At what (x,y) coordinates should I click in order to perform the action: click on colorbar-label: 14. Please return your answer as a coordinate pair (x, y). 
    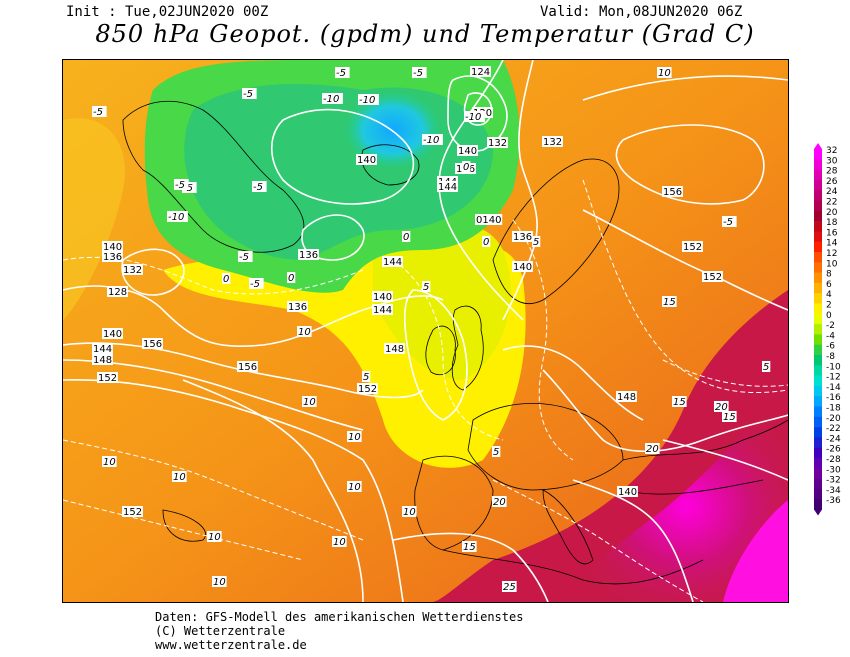
    Looking at the image, I should click on (832, 244).